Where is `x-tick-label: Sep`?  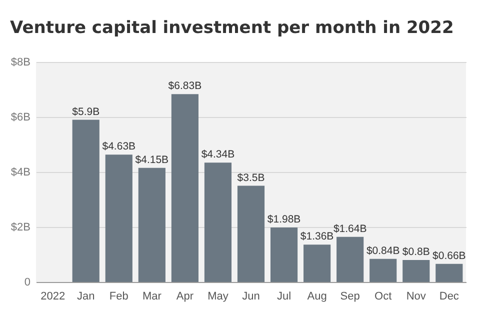
x-tick-label: Sep is located at coordinates (350, 296).